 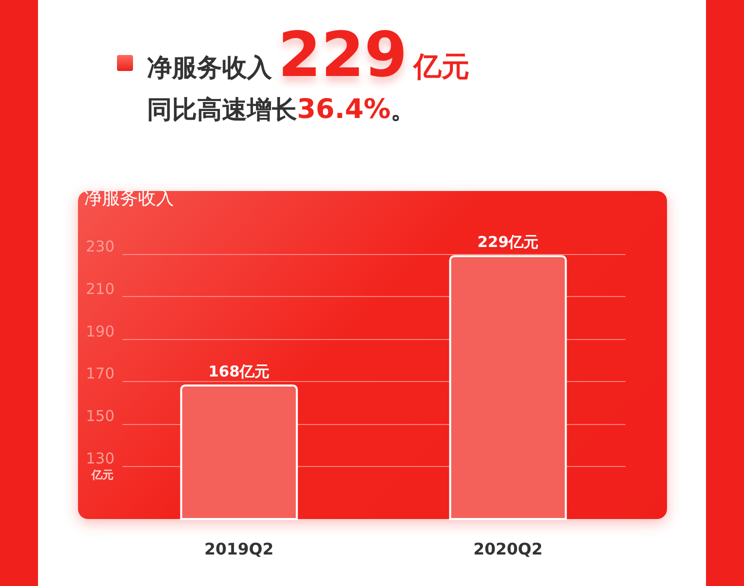 What do you see at coordinates (239, 549) in the screenshot?
I see `x-tick-label: 2019Q2` at bounding box center [239, 549].